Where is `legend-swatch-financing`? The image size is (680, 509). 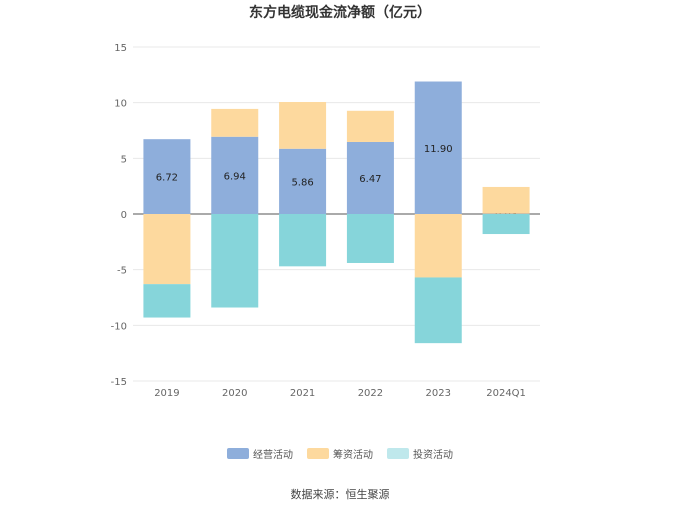
legend-swatch-financing is located at coordinates (318, 453).